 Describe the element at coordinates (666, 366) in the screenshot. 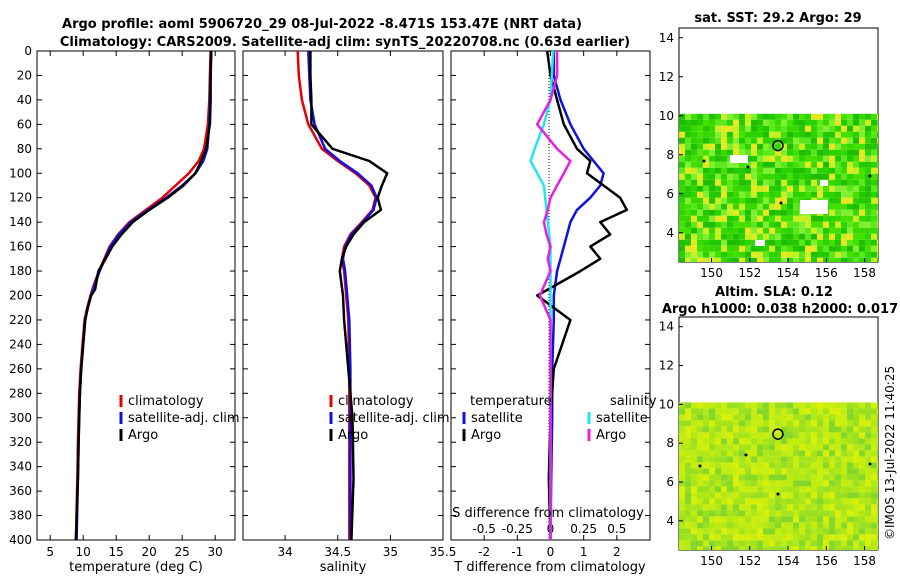

I see `latitude-tick-label: 12` at that location.